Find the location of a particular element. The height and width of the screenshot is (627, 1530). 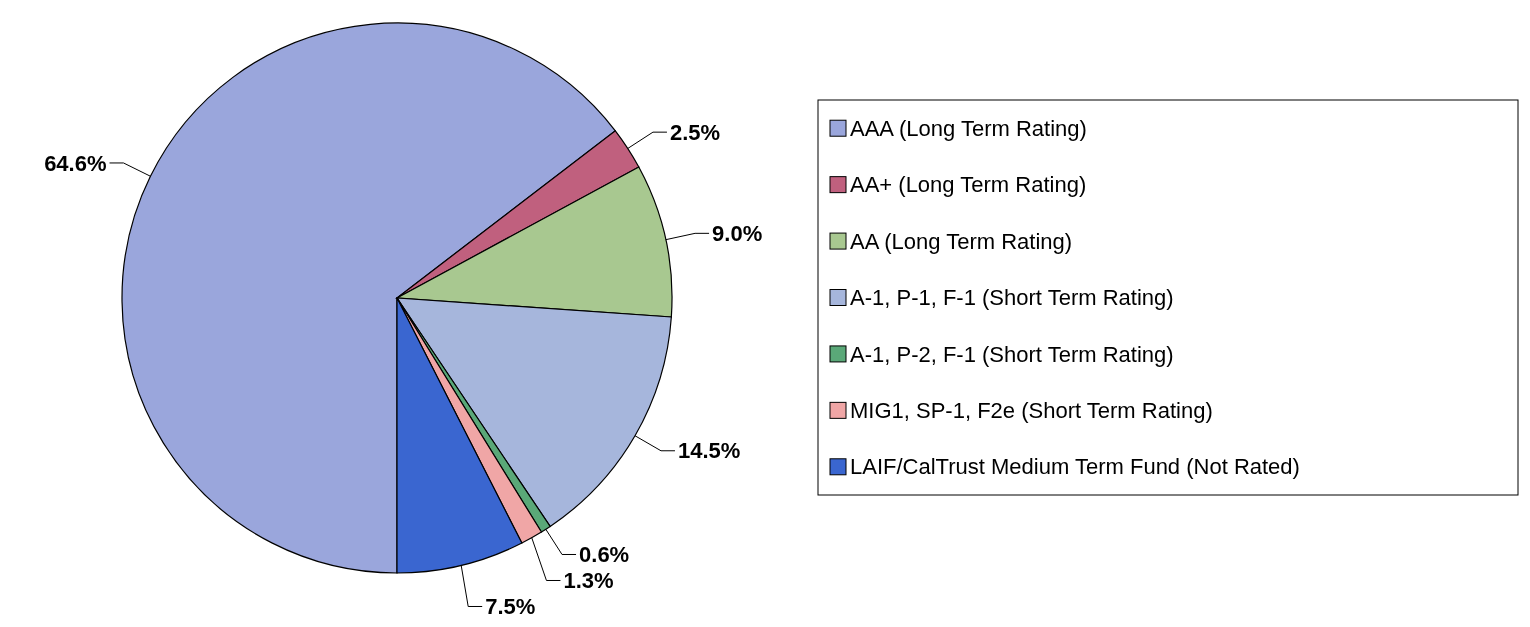

data-label: 7.5% is located at coordinates (510, 607).